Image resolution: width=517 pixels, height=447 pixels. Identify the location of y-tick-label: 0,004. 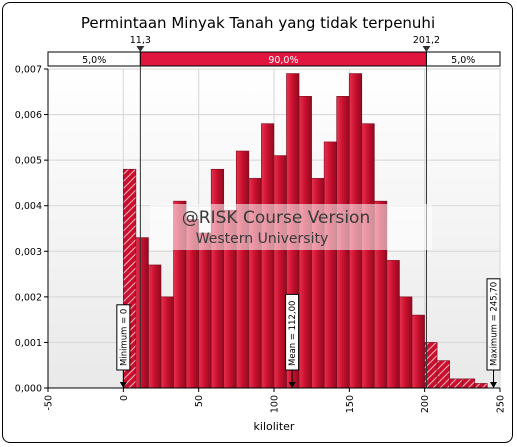
(28, 206).